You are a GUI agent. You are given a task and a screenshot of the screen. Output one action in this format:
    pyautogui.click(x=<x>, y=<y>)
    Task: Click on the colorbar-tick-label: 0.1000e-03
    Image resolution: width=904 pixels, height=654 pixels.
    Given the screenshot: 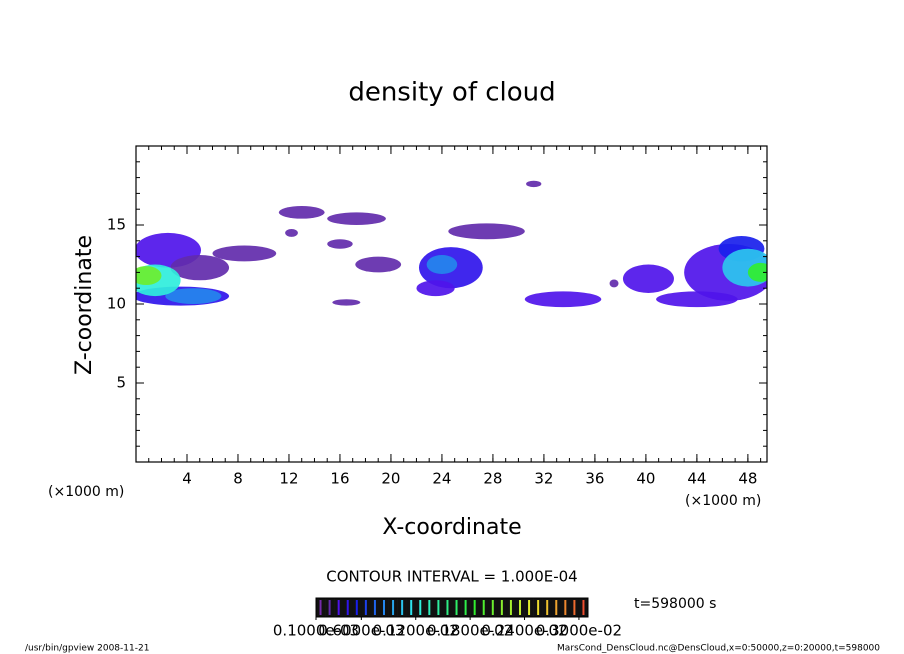 What is the action you would take?
    pyautogui.click(x=316, y=631)
    